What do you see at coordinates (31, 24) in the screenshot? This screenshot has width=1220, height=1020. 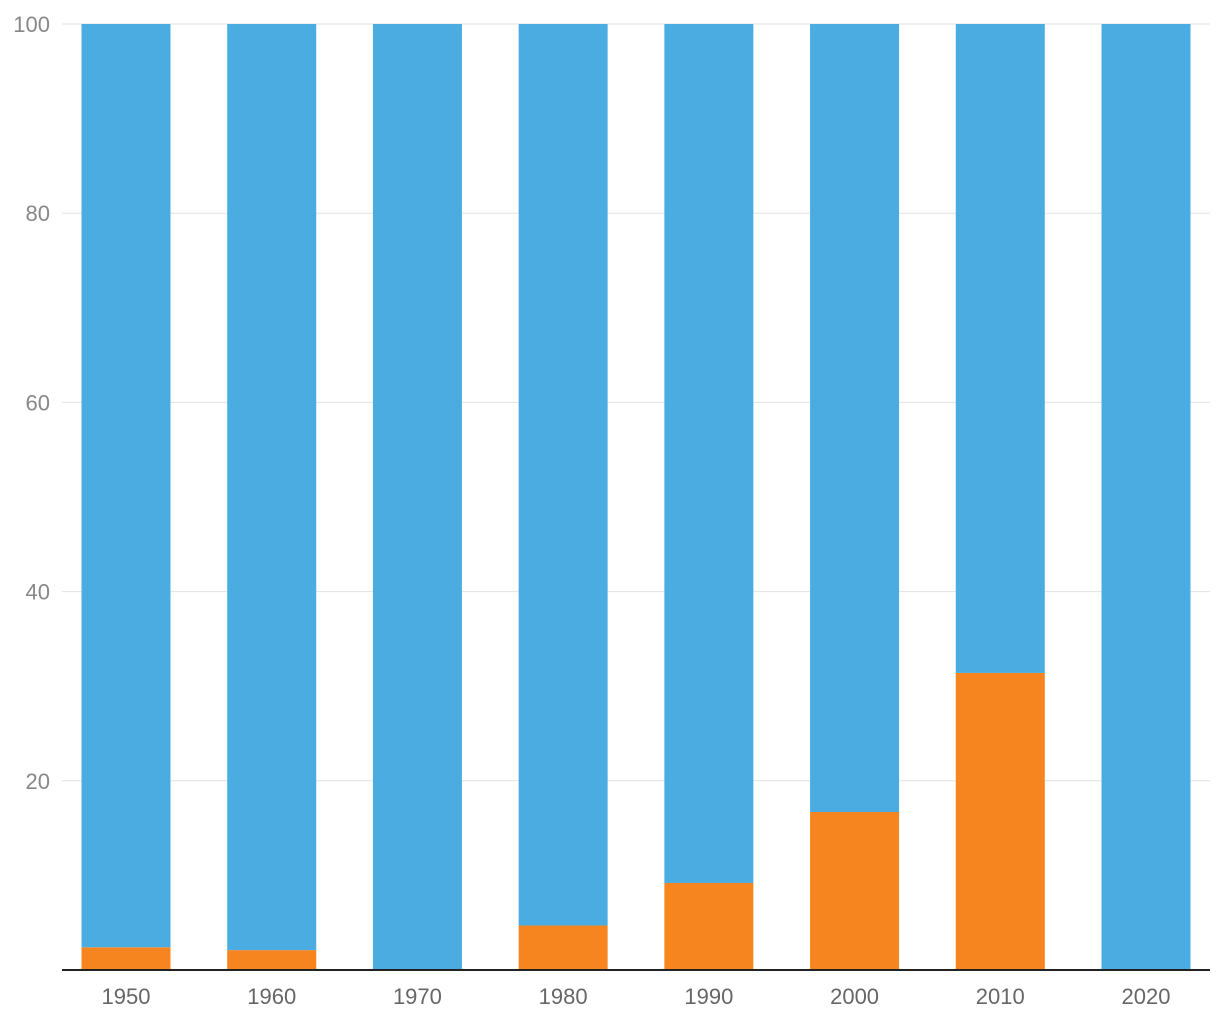 I see `y-tick-label: 100` at bounding box center [31, 24].